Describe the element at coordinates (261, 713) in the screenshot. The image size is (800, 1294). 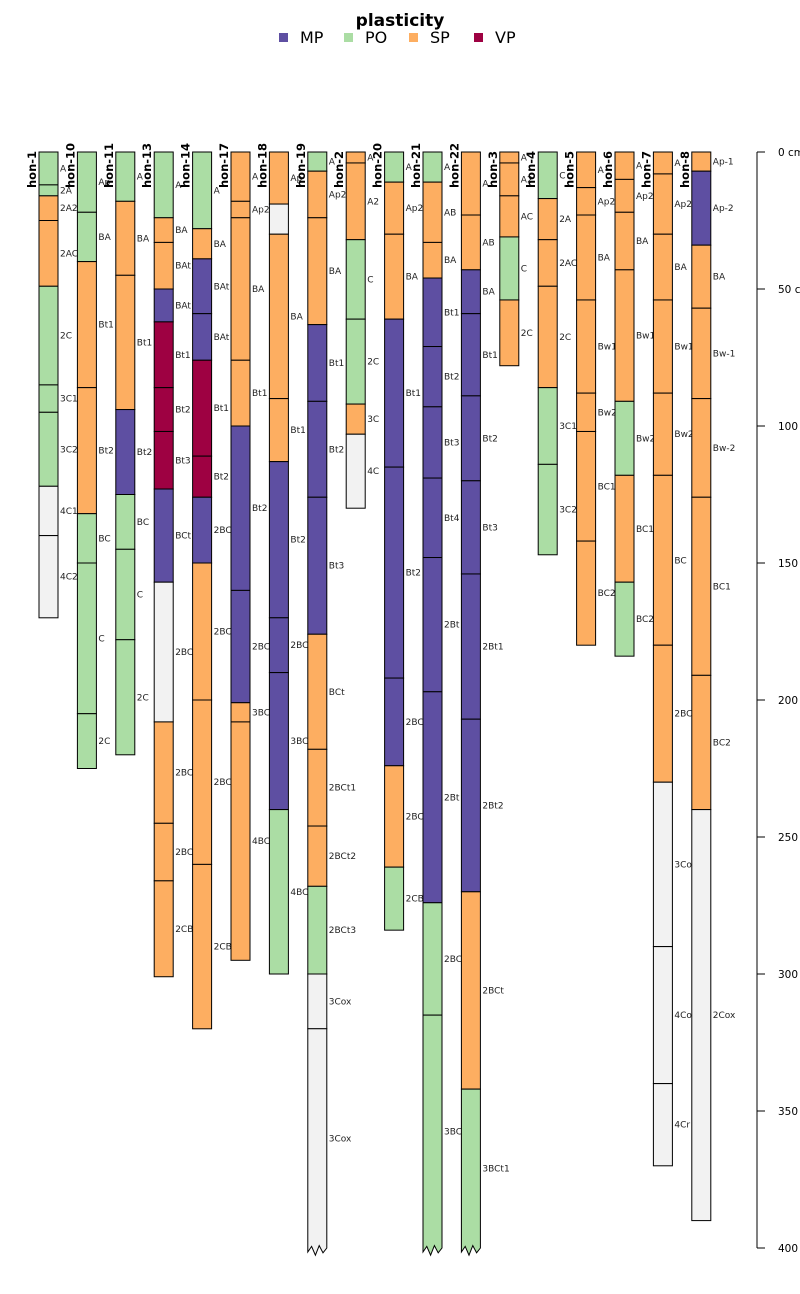
I see `horizon-label: 3BC` at that location.